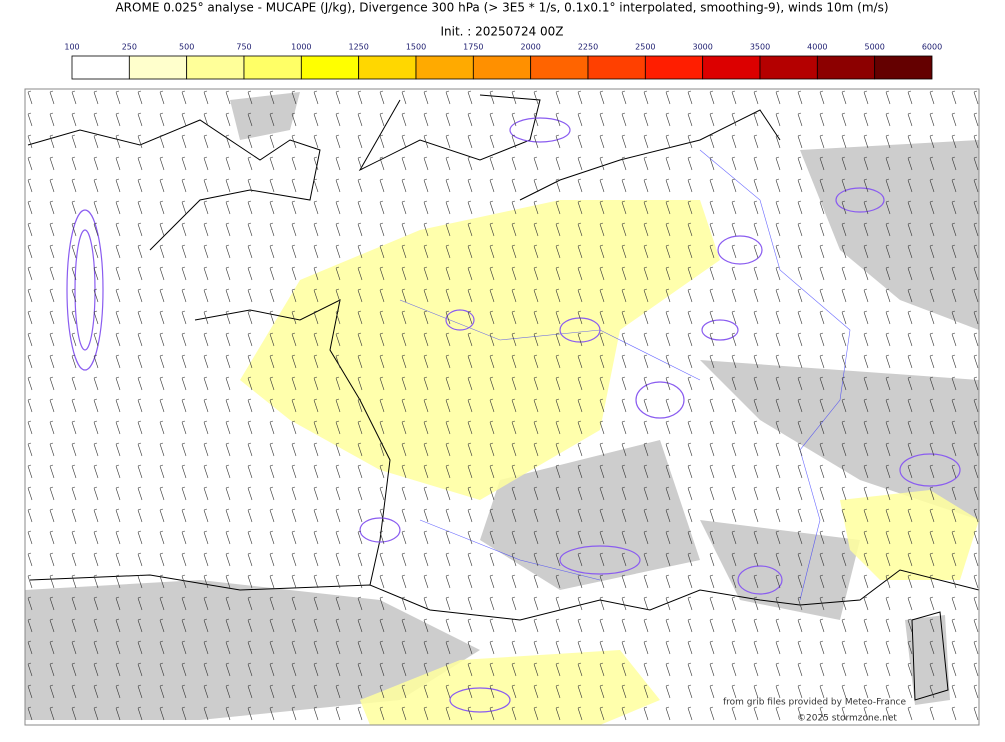  Describe the element at coordinates (501, 32) in the screenshot. I see `init-time: Init. : 20250724 00Z` at that location.